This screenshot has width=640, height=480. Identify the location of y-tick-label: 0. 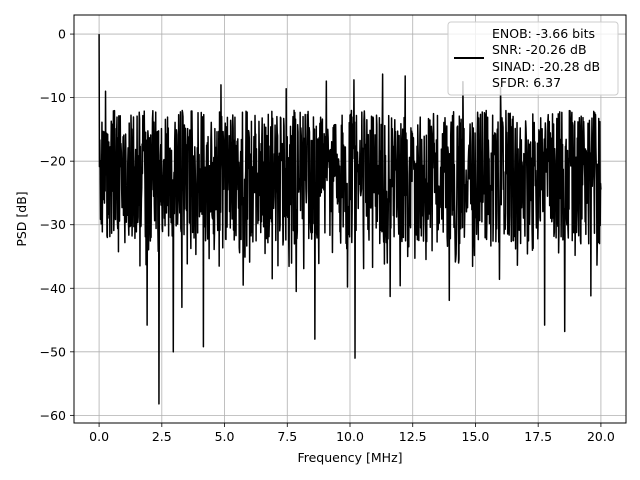
(62, 34).